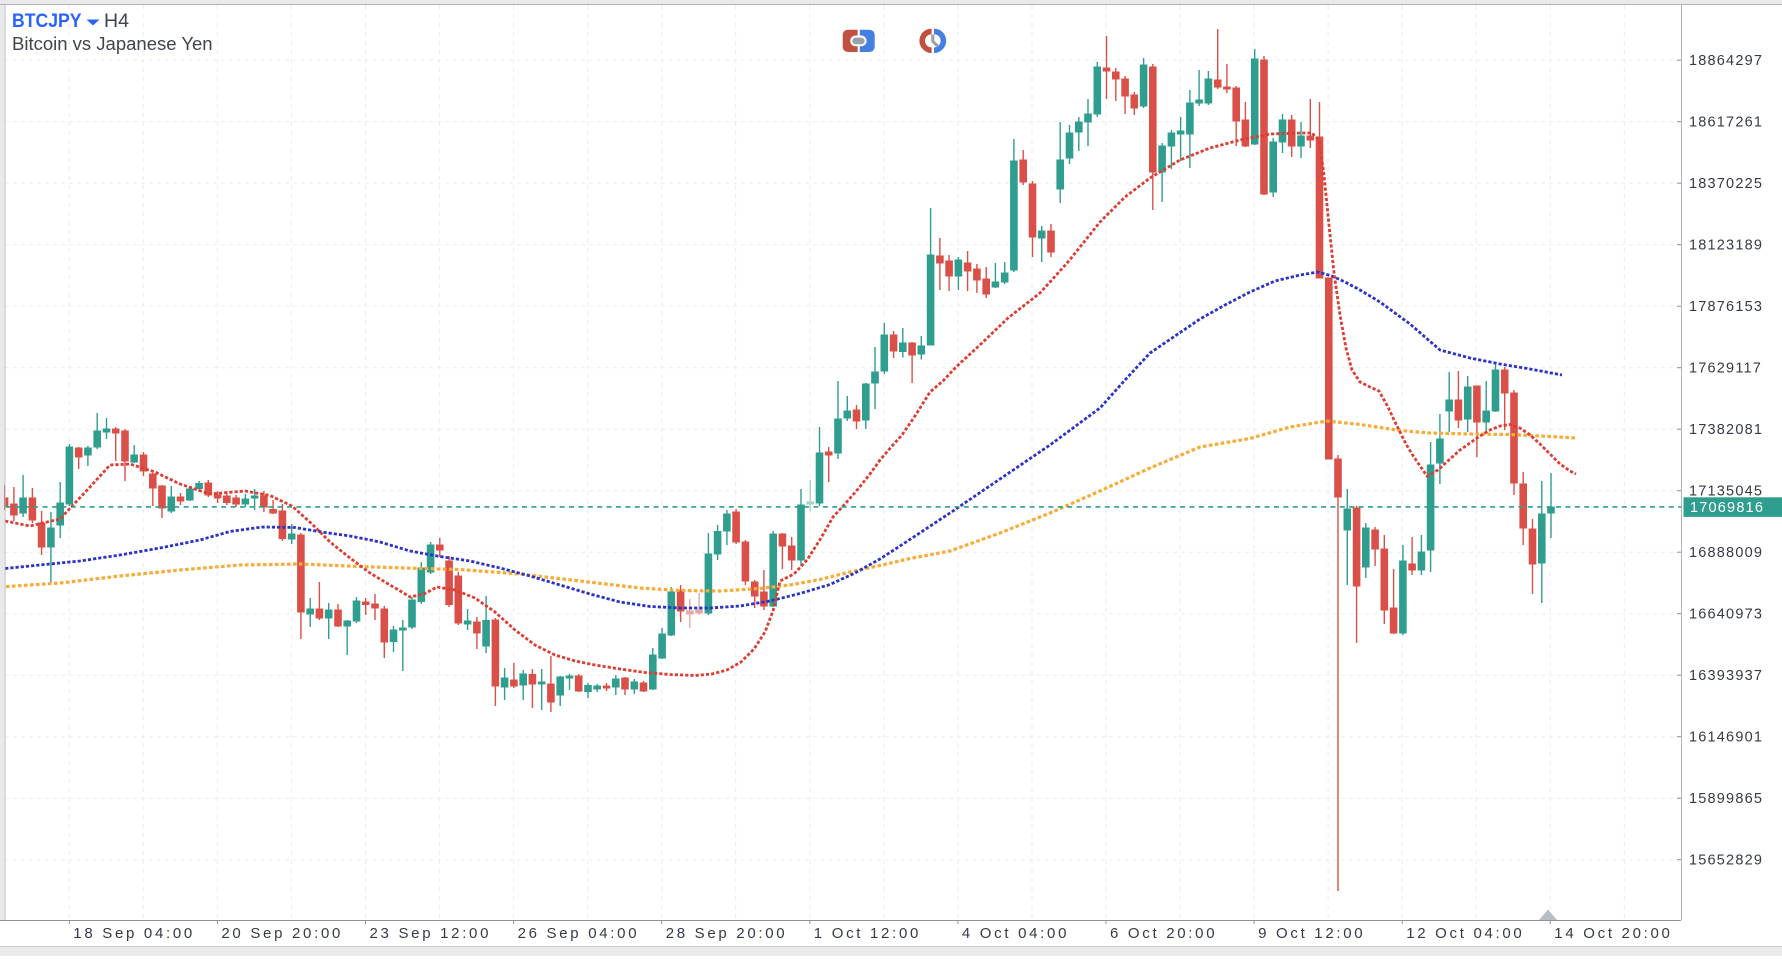 This screenshot has width=1782, height=961. I want to click on svg-text: 16888009, so click(1726, 553).